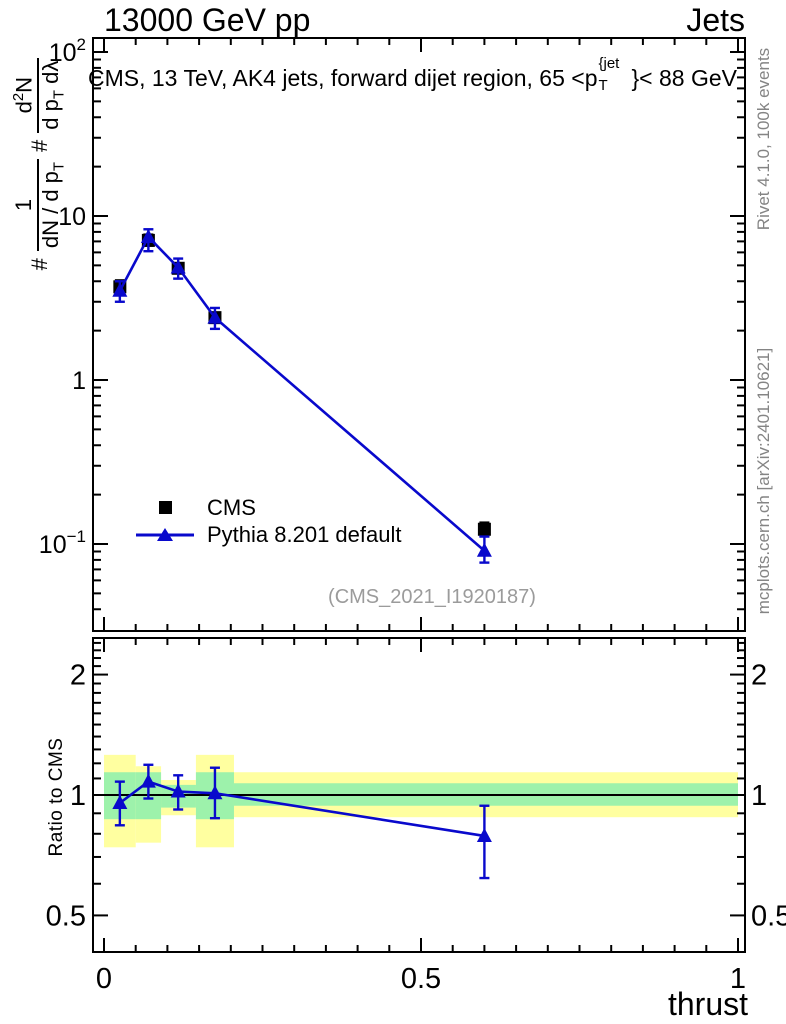  I want to click on y-axis-label-frac1: 1 dN / d pT, so click(39, 205).